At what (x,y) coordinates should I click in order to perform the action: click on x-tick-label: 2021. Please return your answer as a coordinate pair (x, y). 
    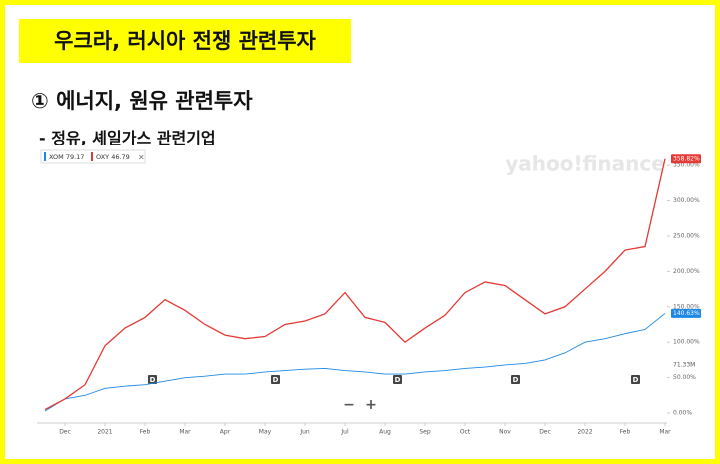
    Looking at the image, I should click on (104, 432).